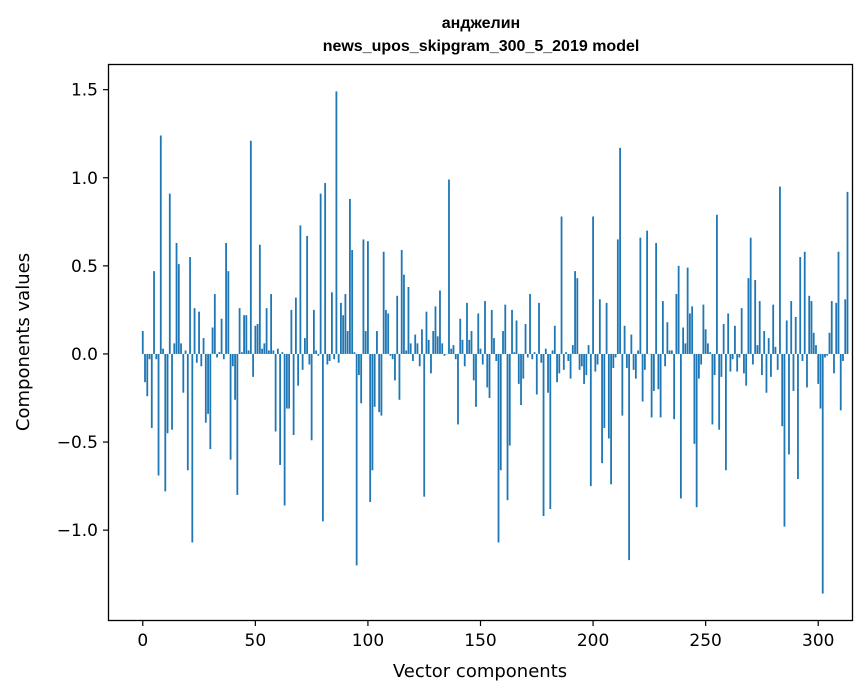  I want to click on y-tick-label: 1.5, so click(84, 91).